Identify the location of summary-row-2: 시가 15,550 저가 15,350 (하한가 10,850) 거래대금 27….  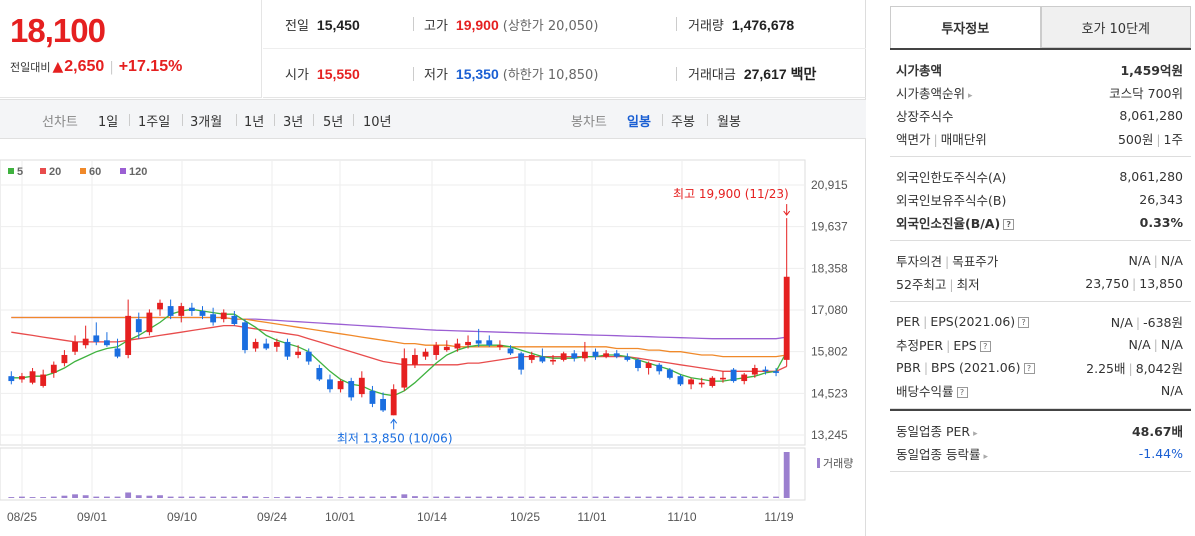
(564, 73).